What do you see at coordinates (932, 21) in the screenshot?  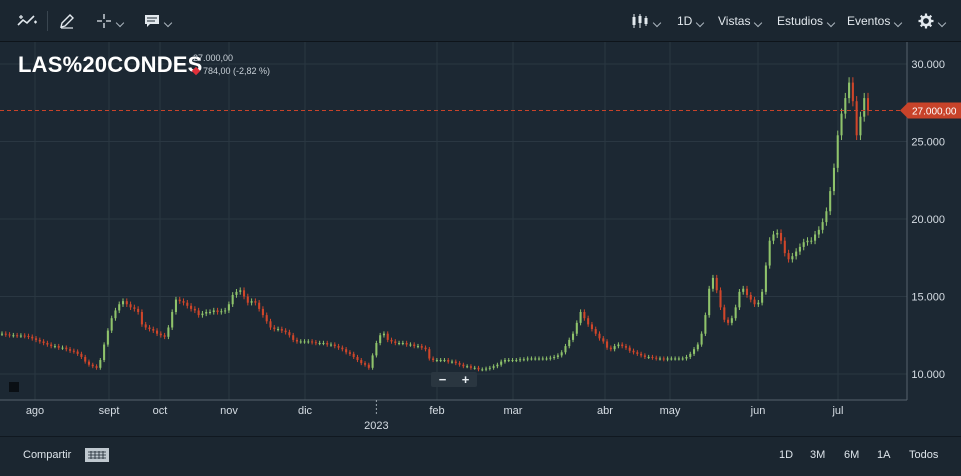 I see `settings-button` at bounding box center [932, 21].